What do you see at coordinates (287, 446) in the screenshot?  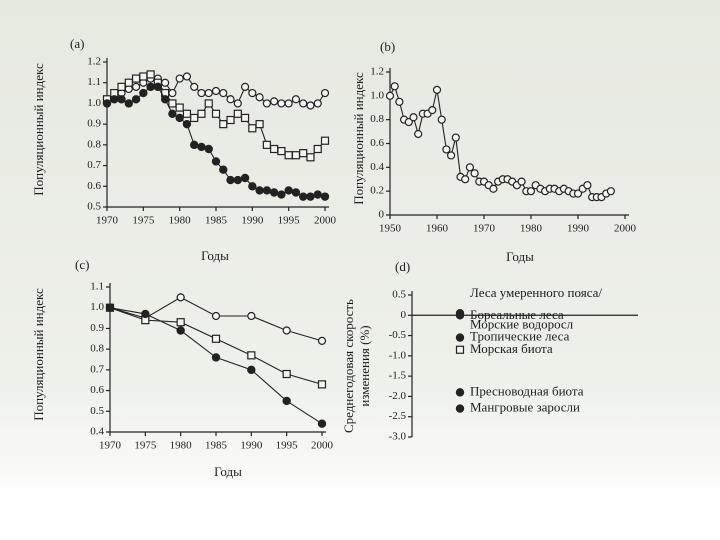 I see `x-tick-label: 1995` at bounding box center [287, 446].